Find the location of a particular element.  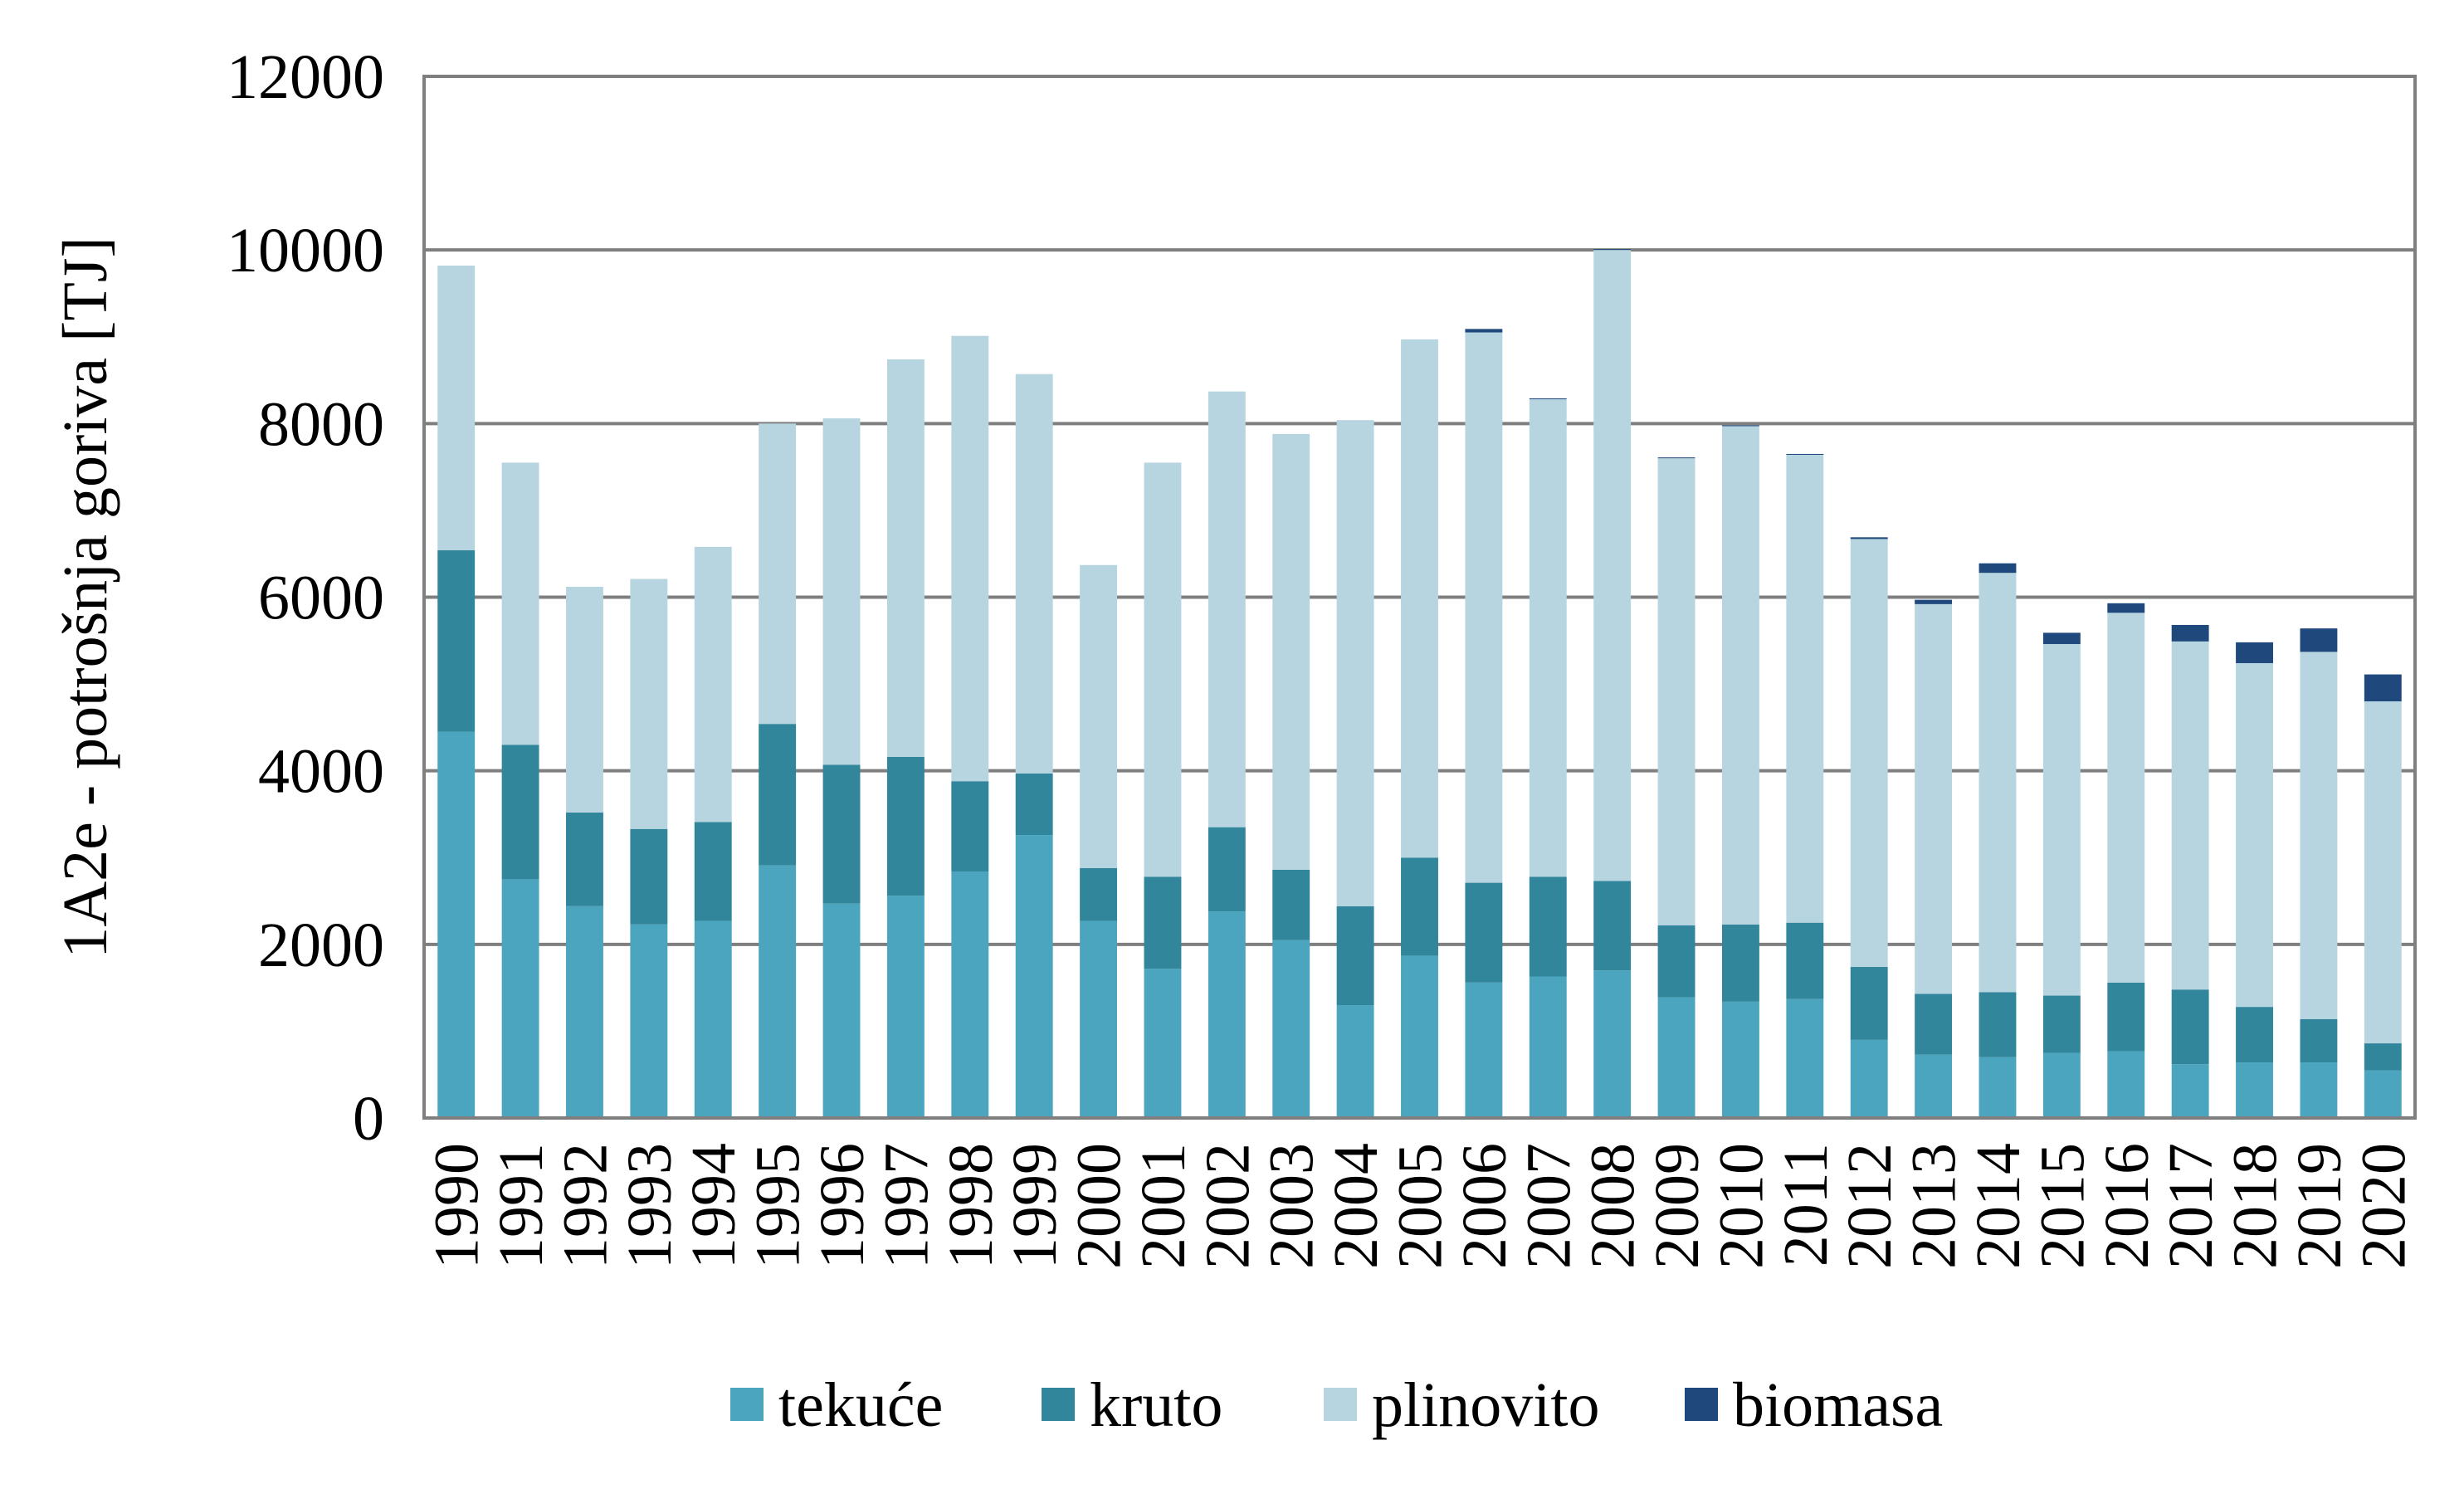

bar-tekuće-2020 is located at coordinates (2383, 1094).